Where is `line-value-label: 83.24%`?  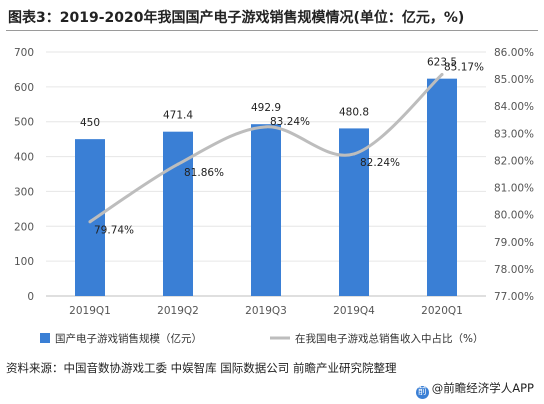 line-value-label: 83.24% is located at coordinates (290, 122).